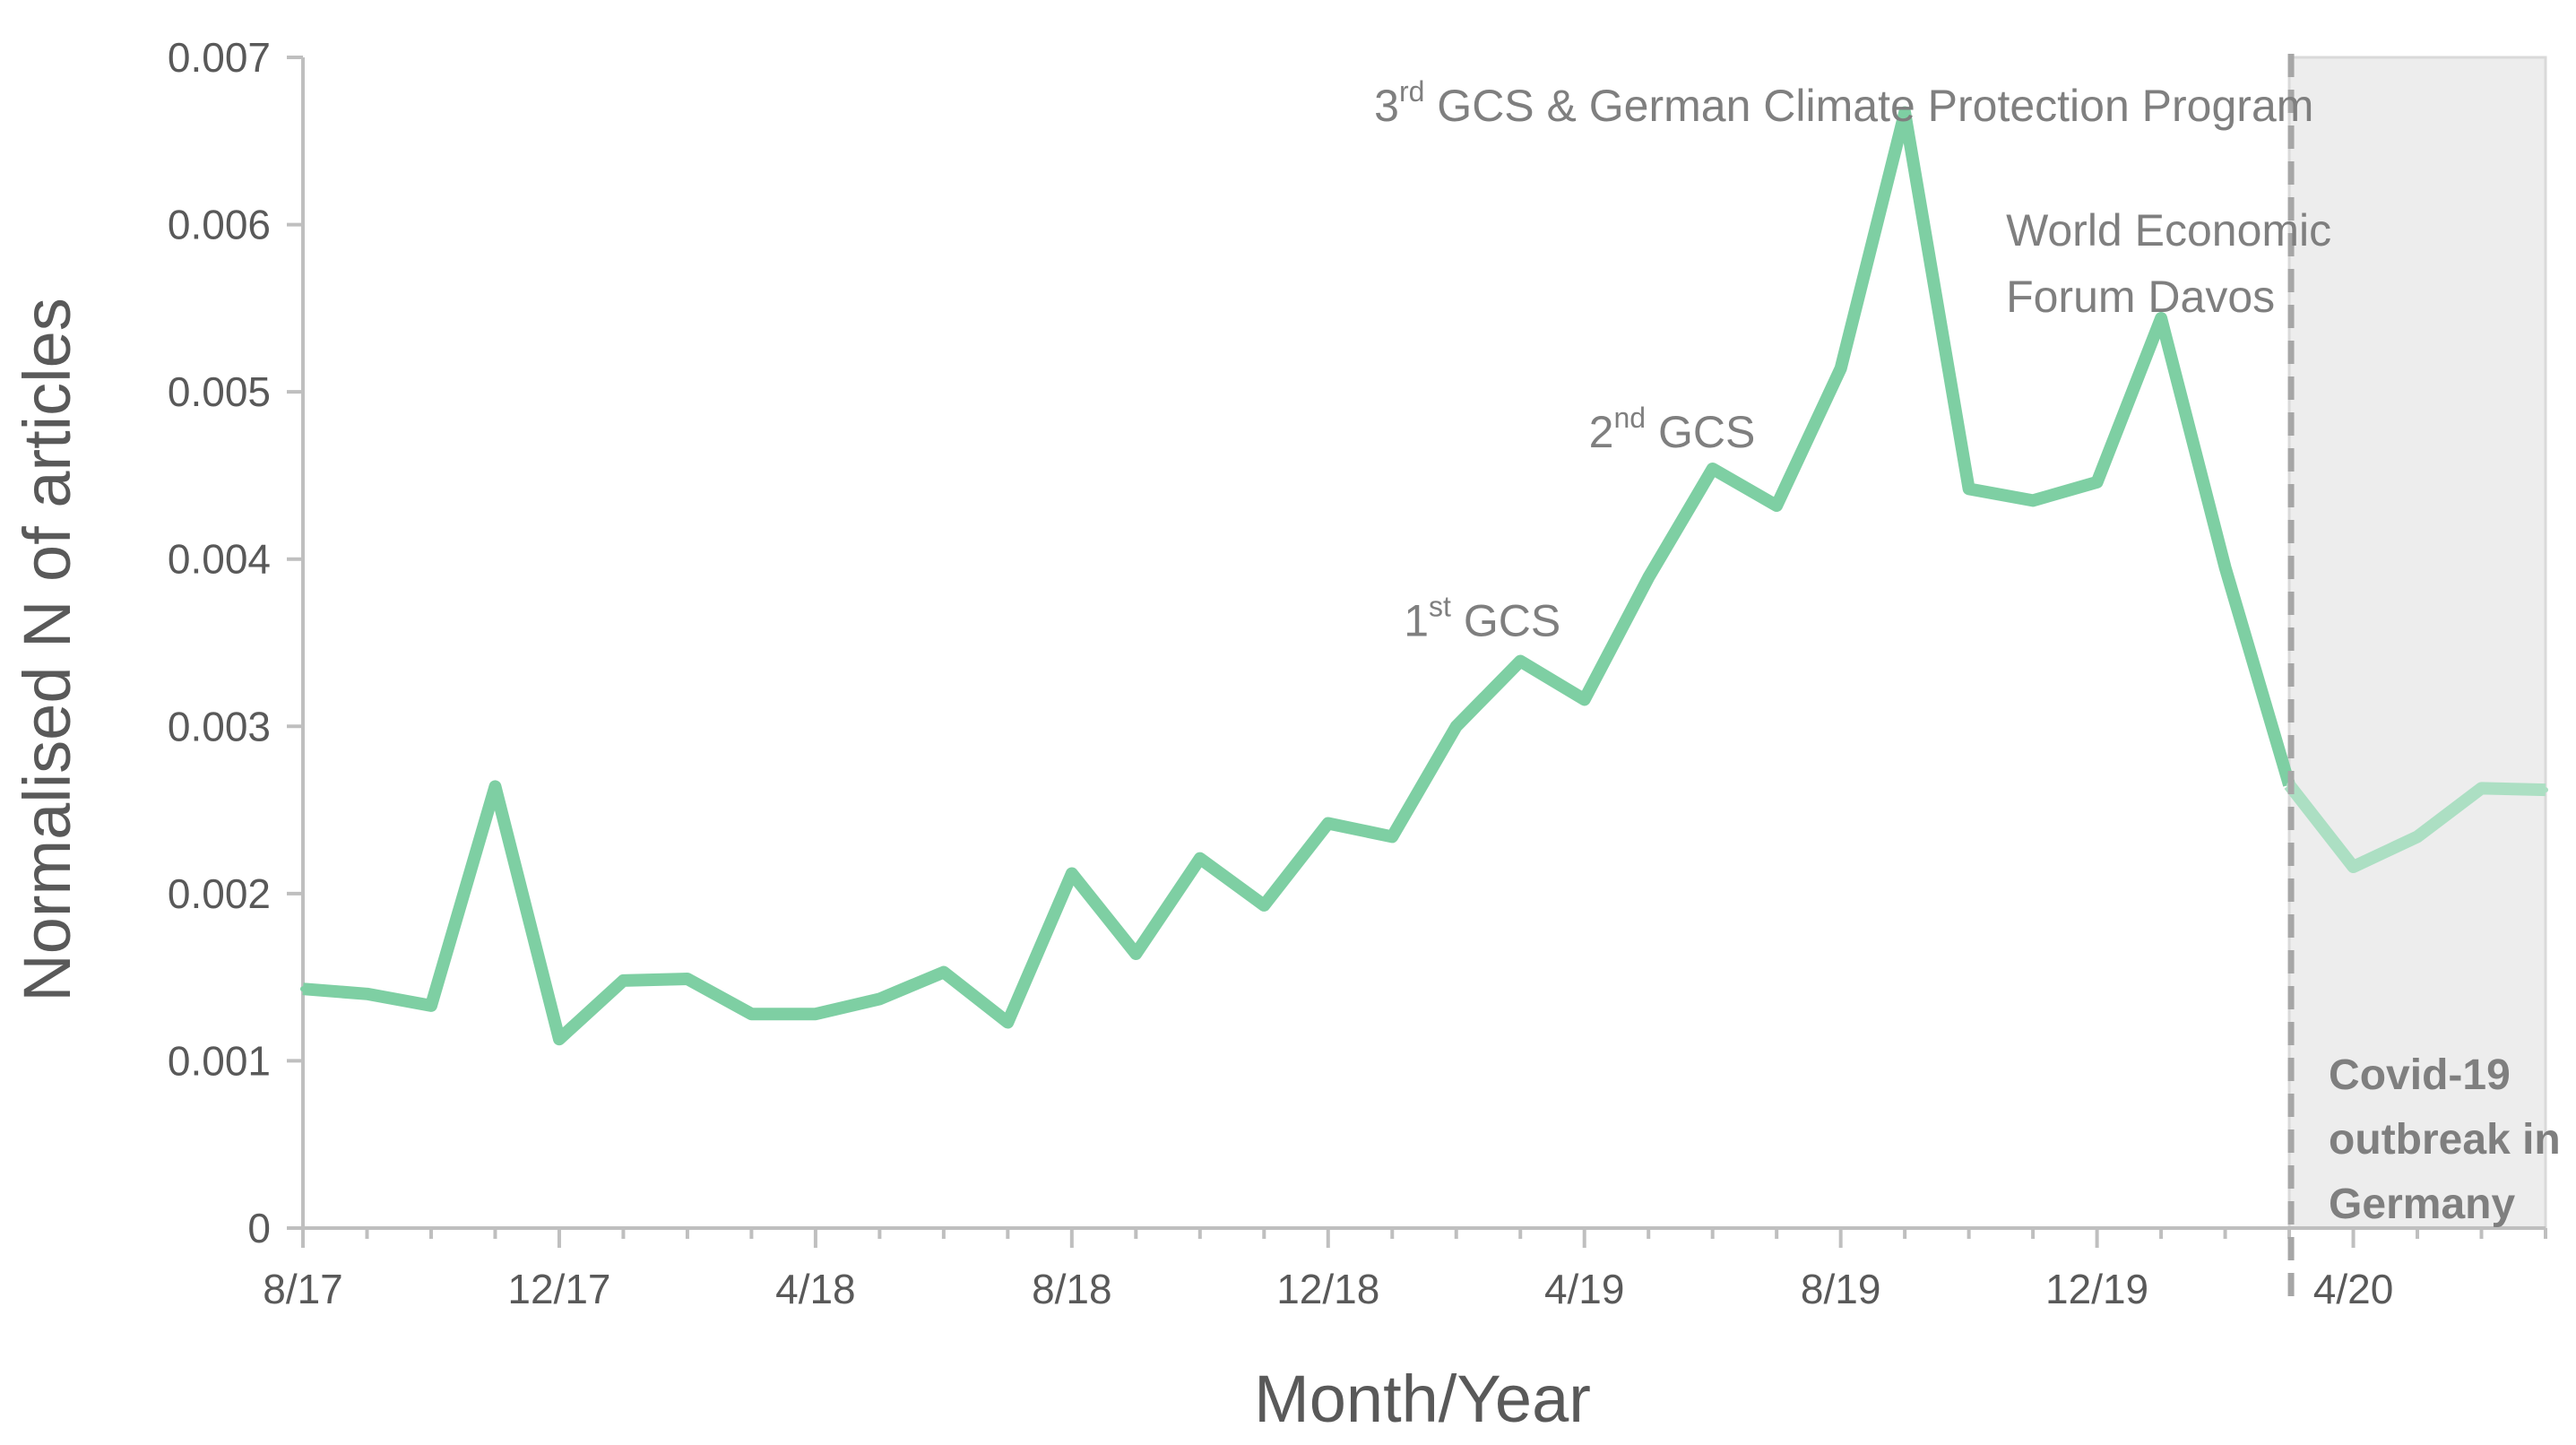 The height and width of the screenshot is (1445, 2576). Describe the element at coordinates (219, 893) in the screenshot. I see `y-tick-label: 0.002` at that location.